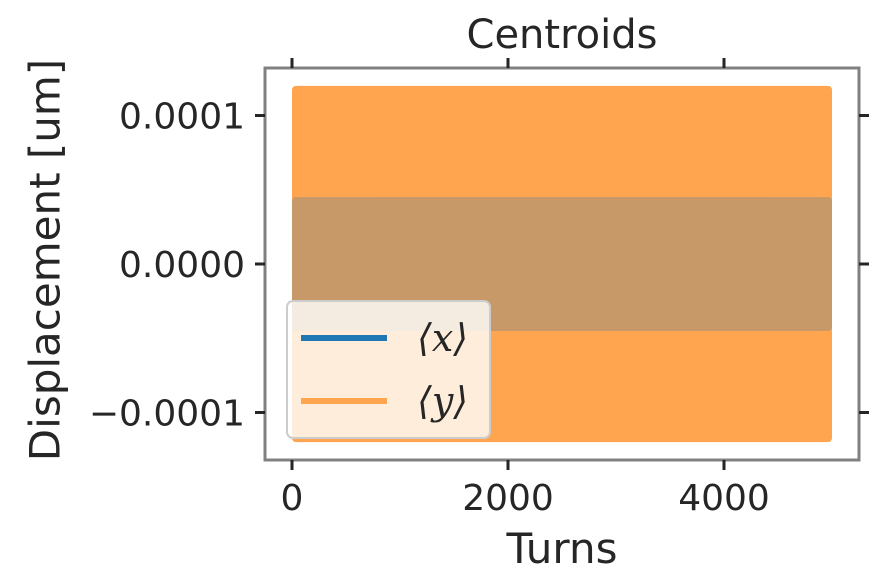  I want to click on x-tick-label: 4000, so click(724, 498).